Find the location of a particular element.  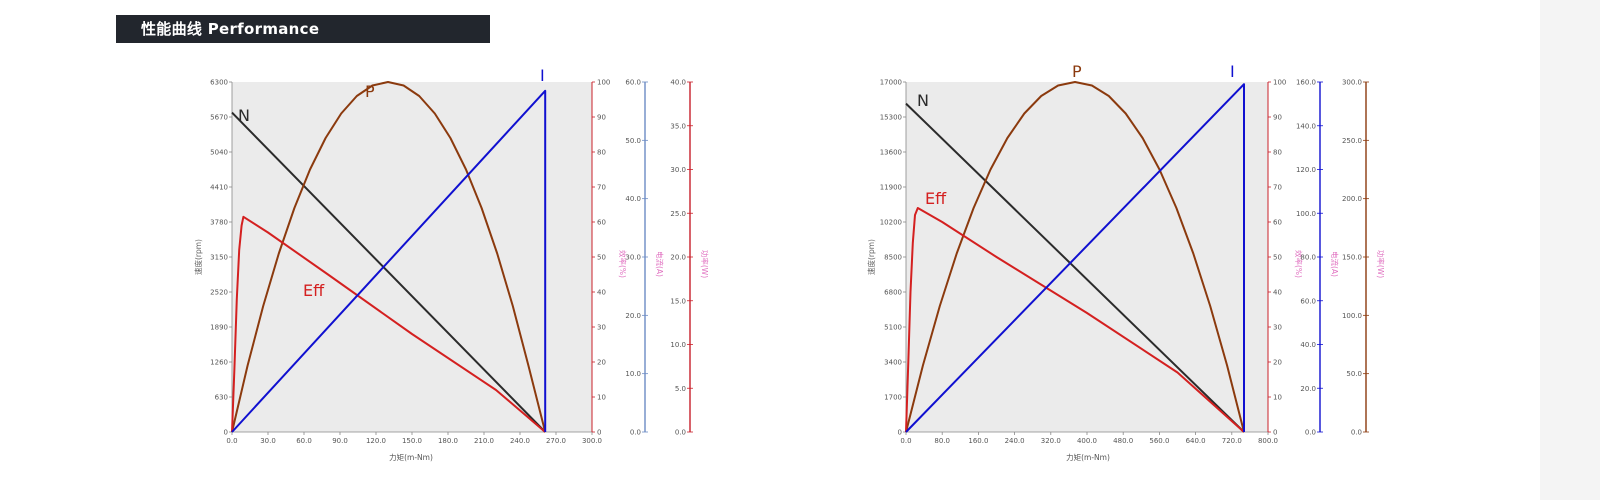

power-tick-label: 40.0 is located at coordinates (678, 83).